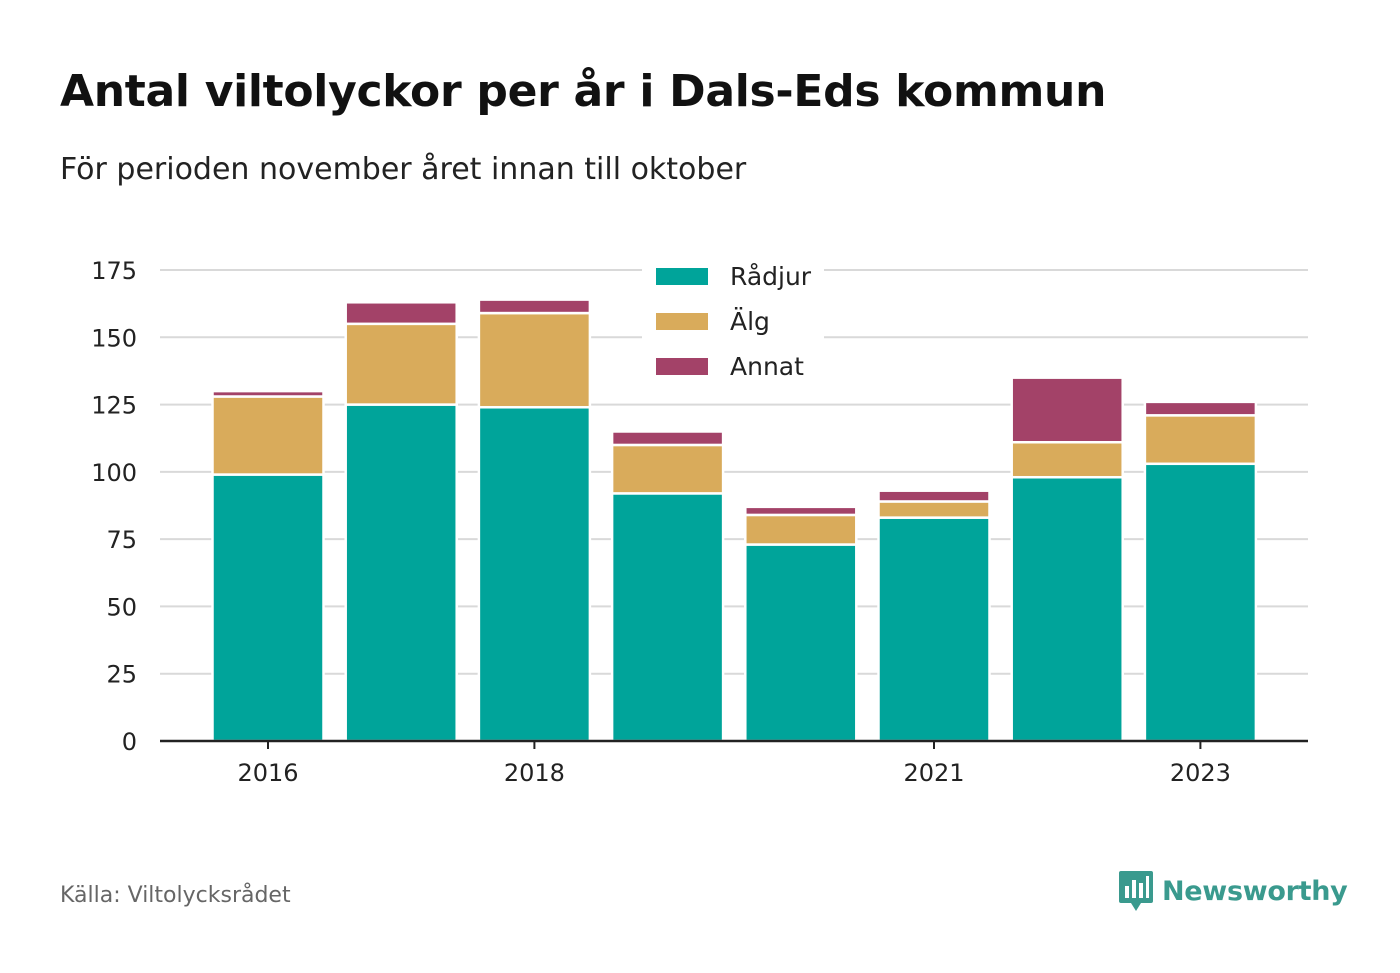  Describe the element at coordinates (114, 271) in the screenshot. I see `y-tick-label: 175` at that location.